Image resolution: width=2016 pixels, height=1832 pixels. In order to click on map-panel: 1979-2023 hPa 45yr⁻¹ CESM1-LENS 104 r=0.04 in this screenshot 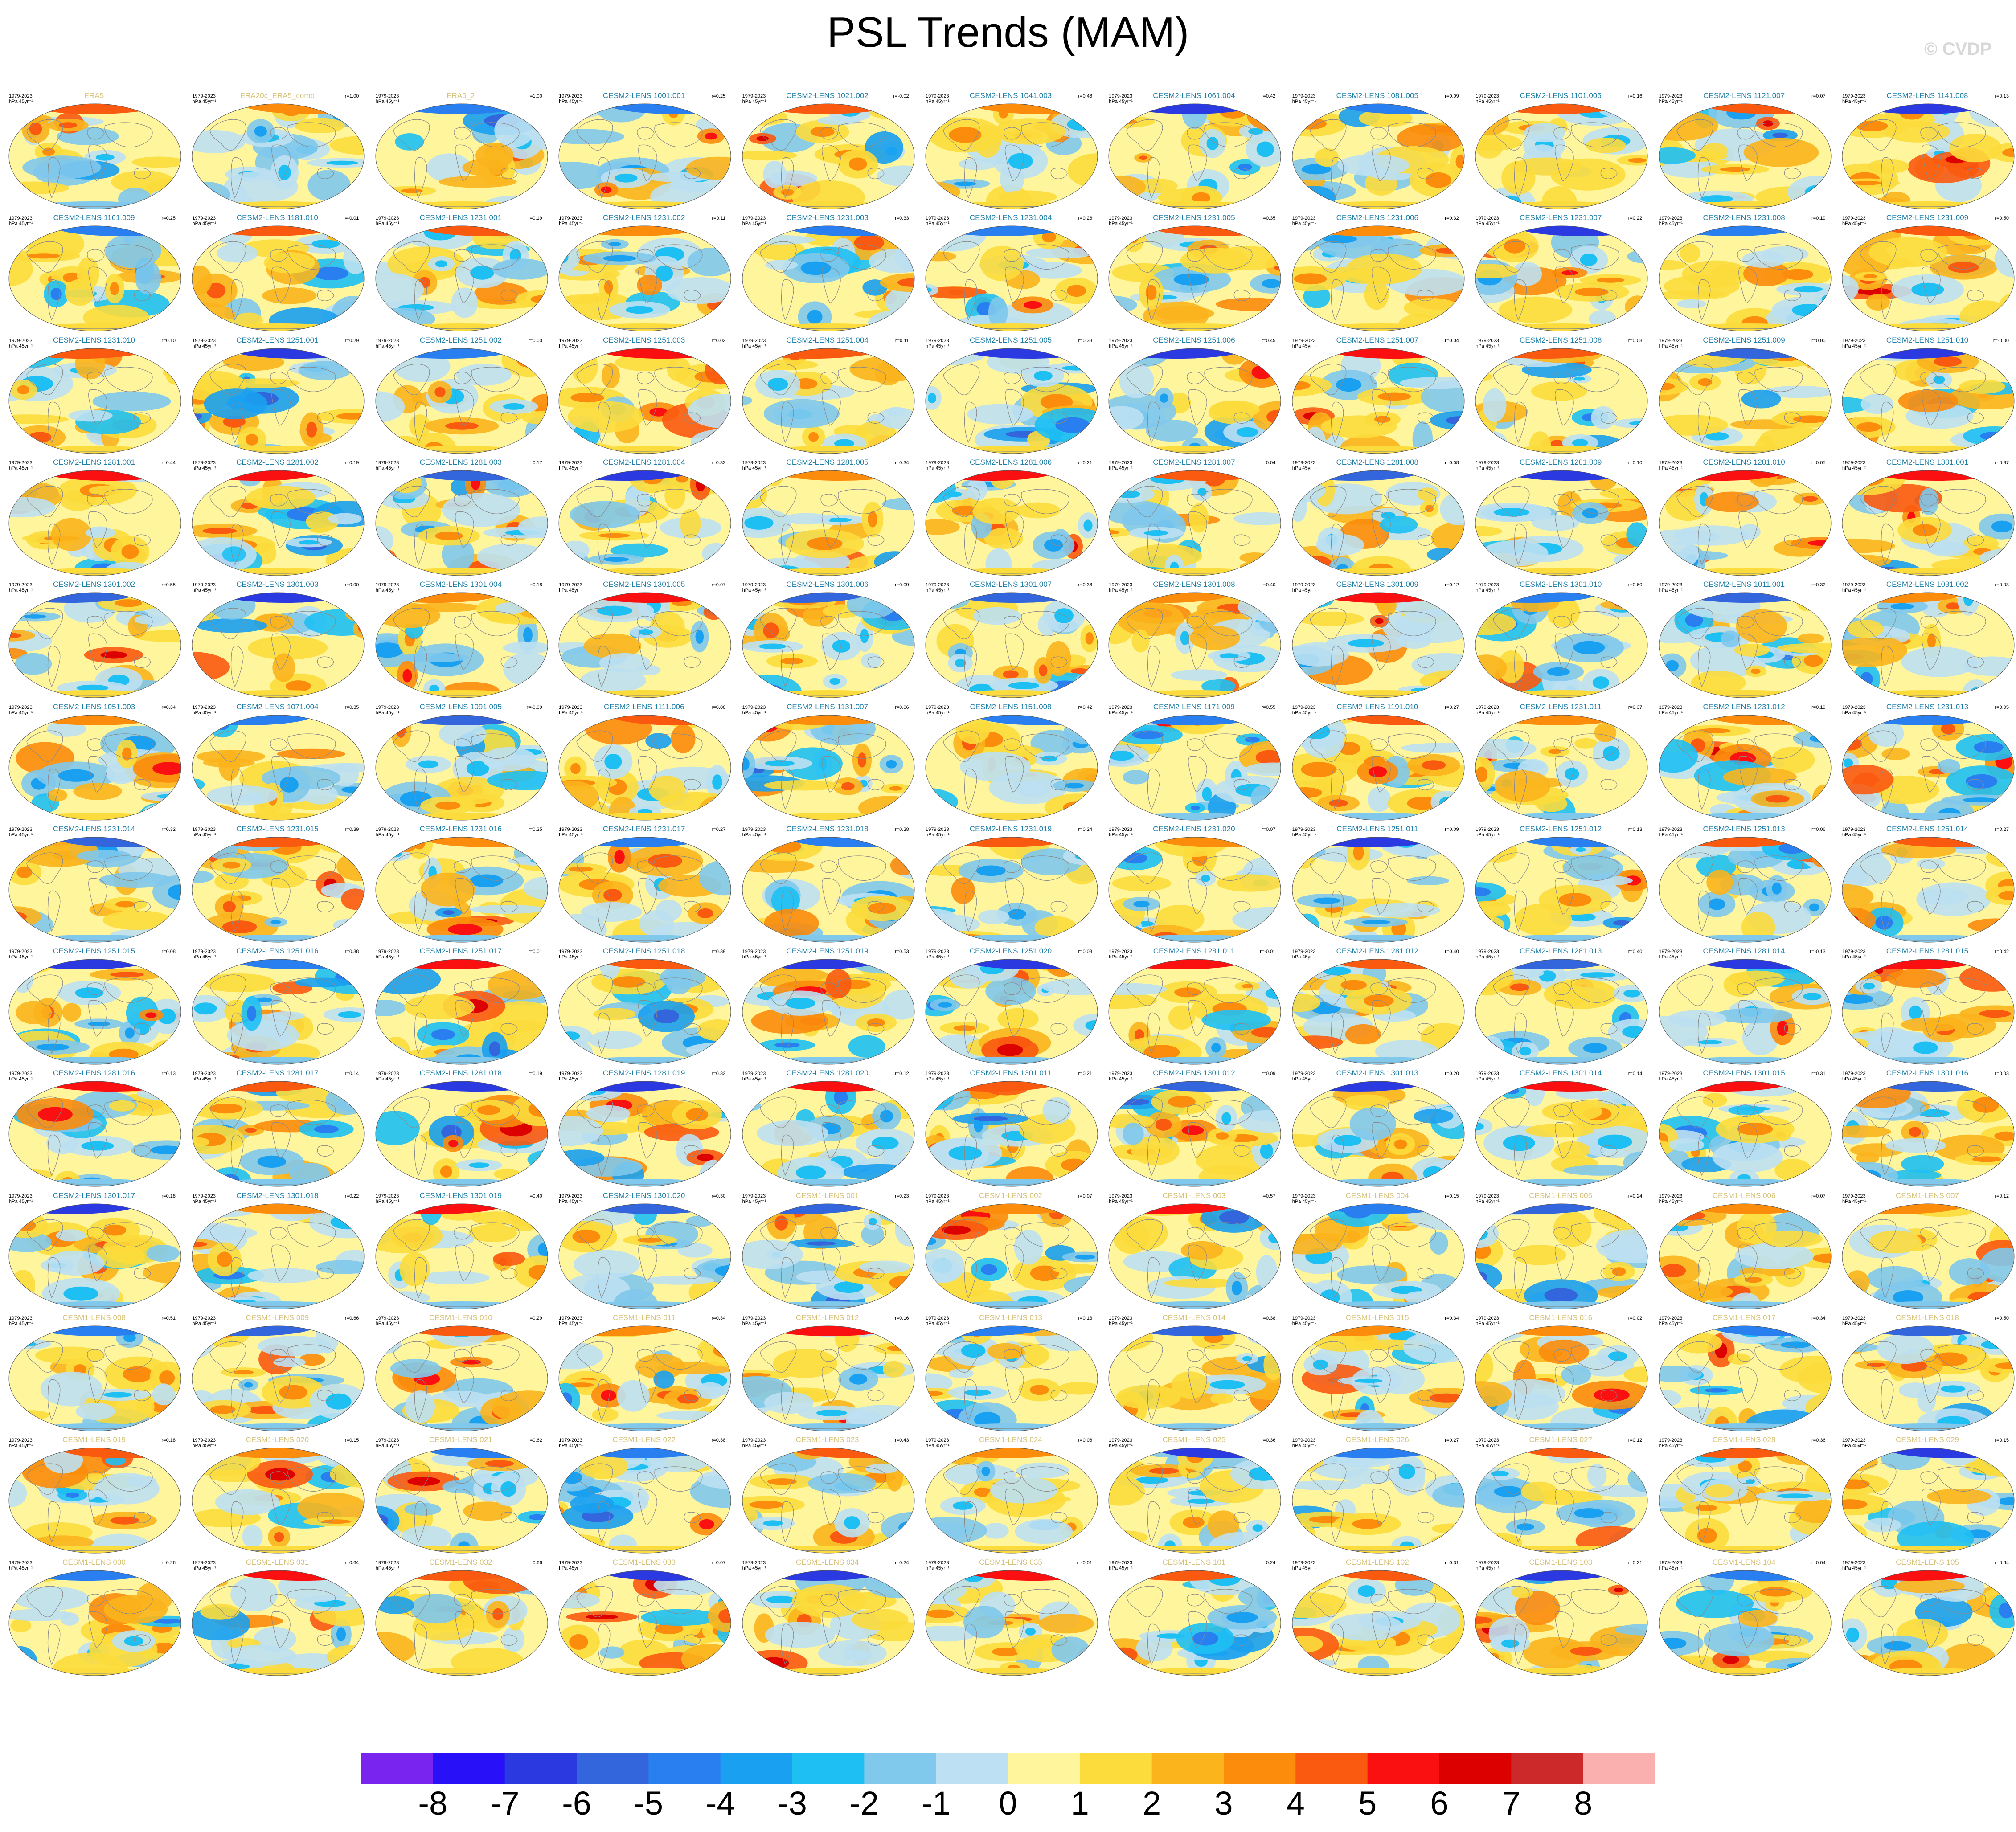, I will do `click(1745, 1615)`.